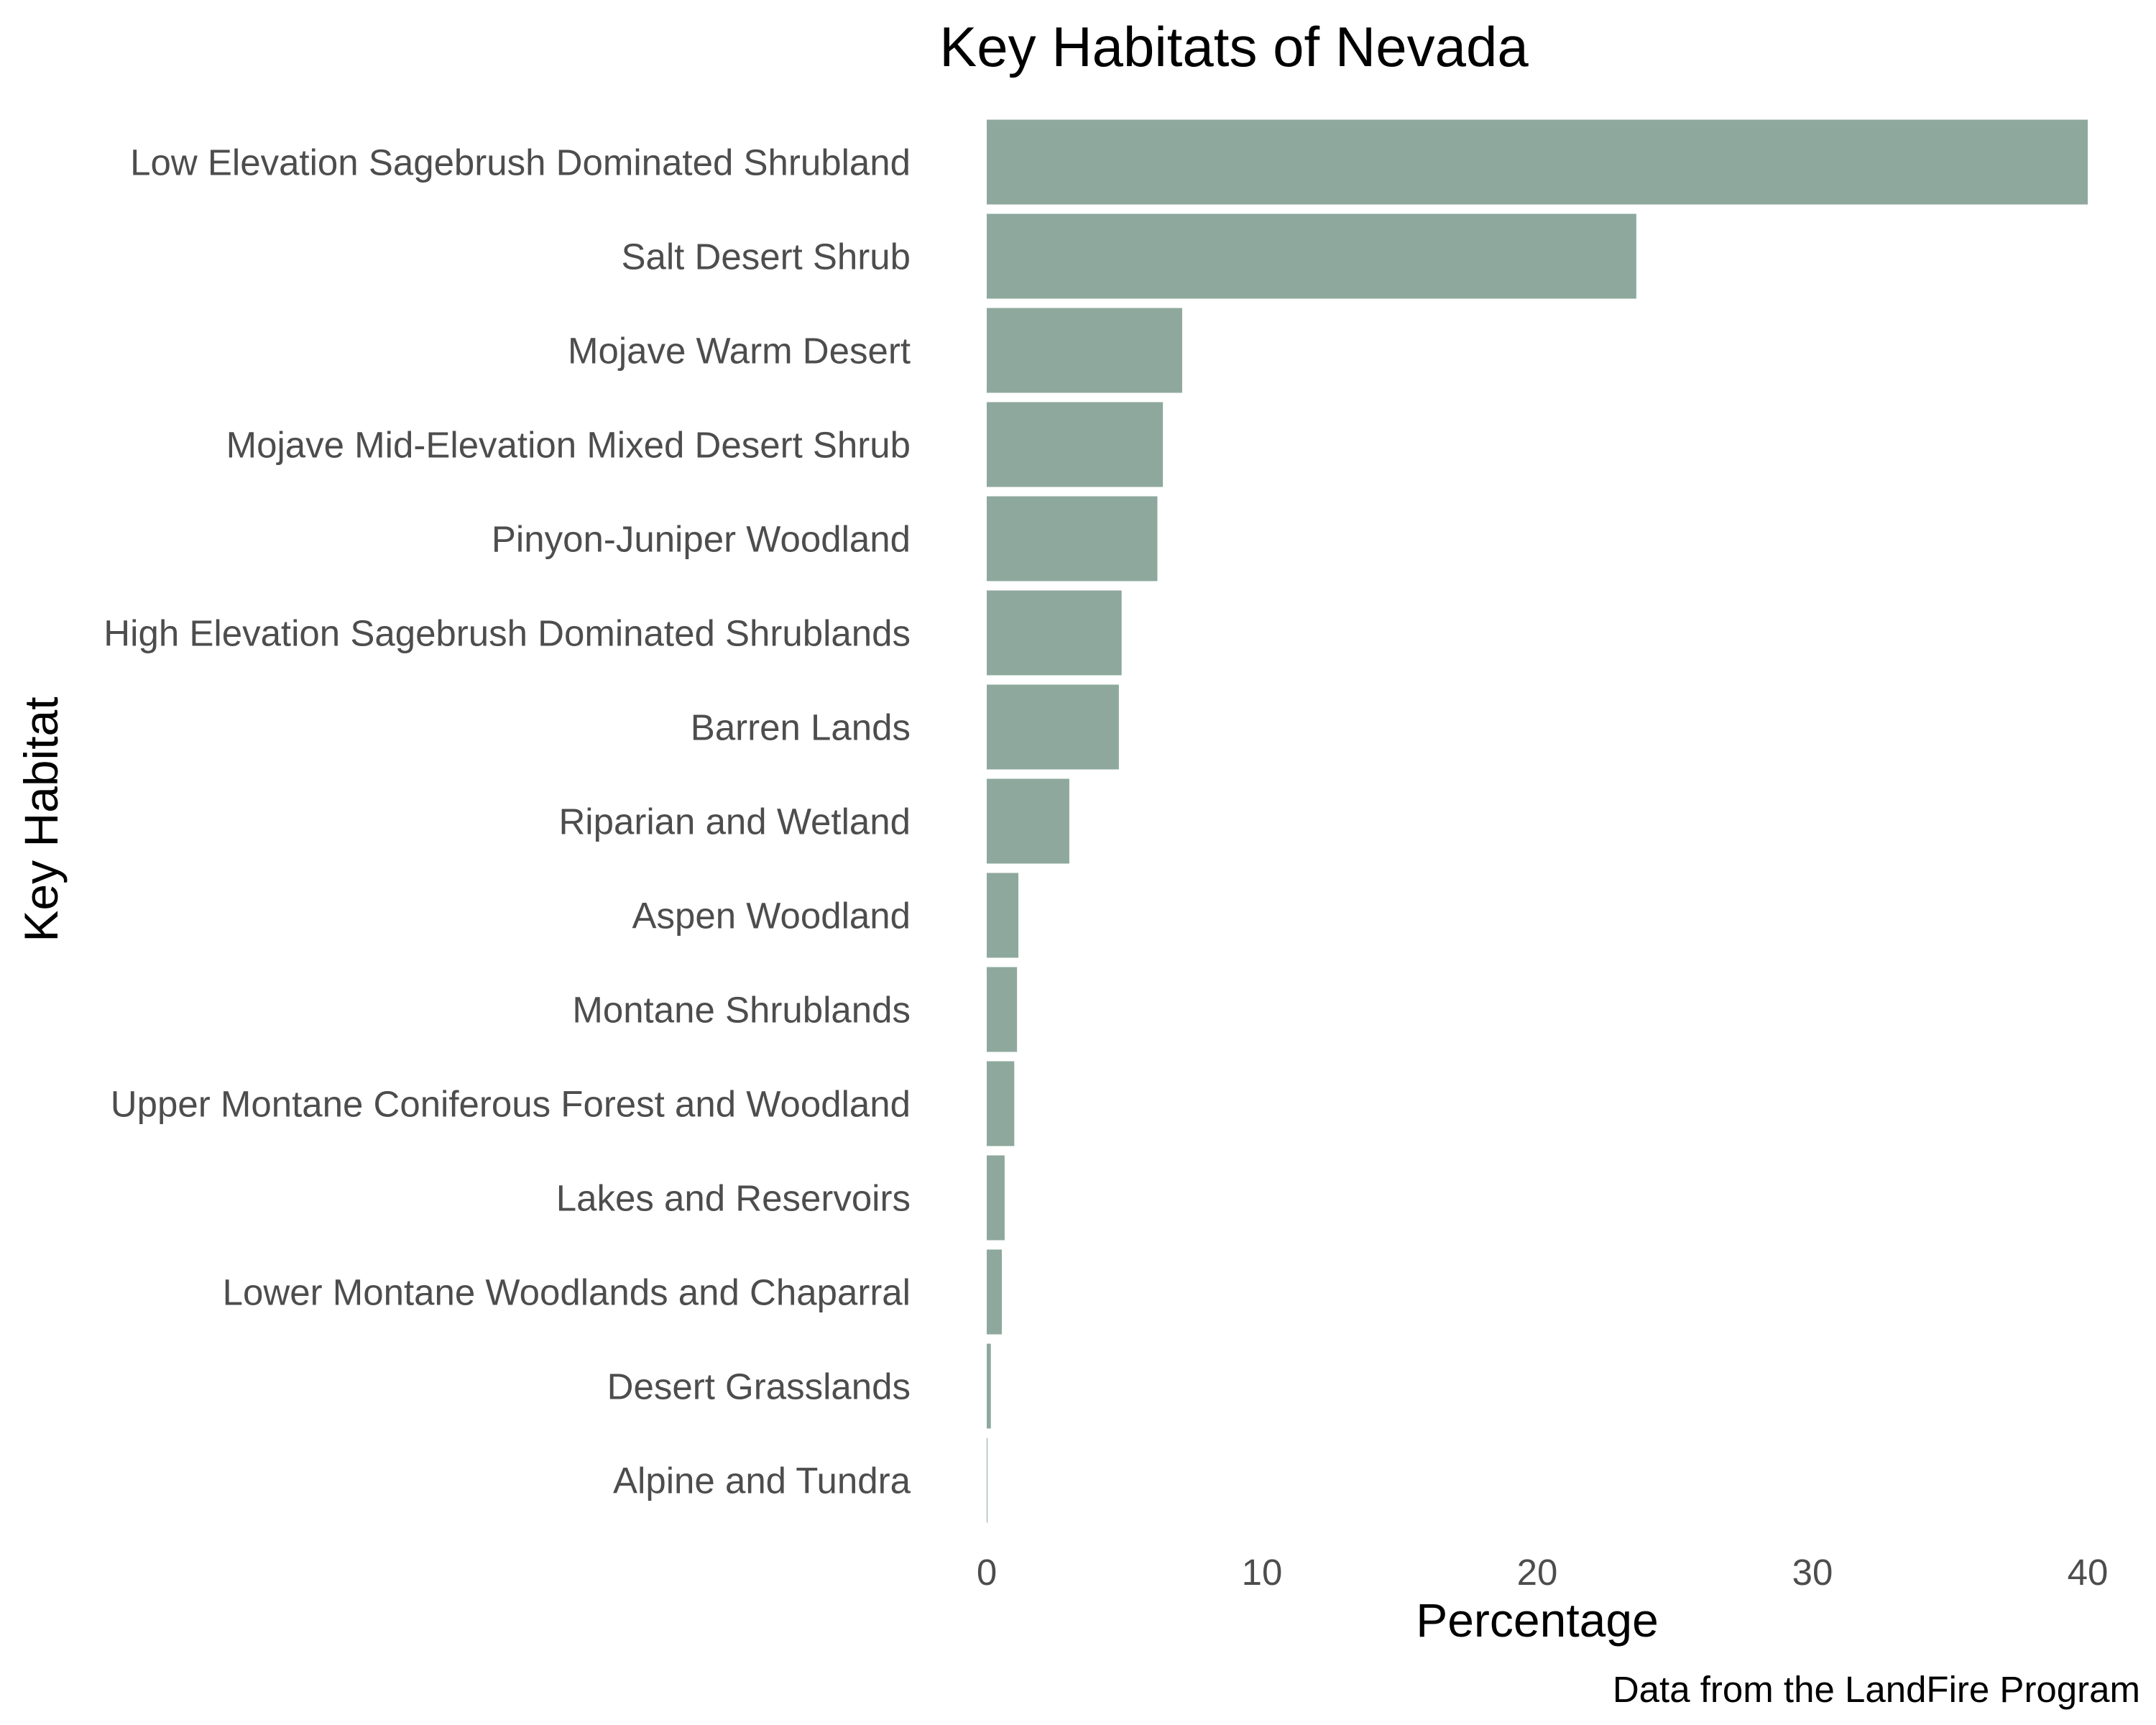  Describe the element at coordinates (741, 1010) in the screenshot. I see `category-label: Montane Shrublands` at that location.